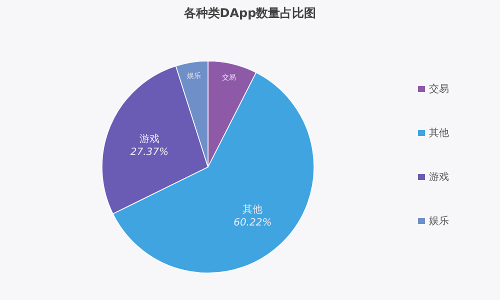 The image size is (500, 300). I want to click on legend-label: 其他, so click(439, 133).